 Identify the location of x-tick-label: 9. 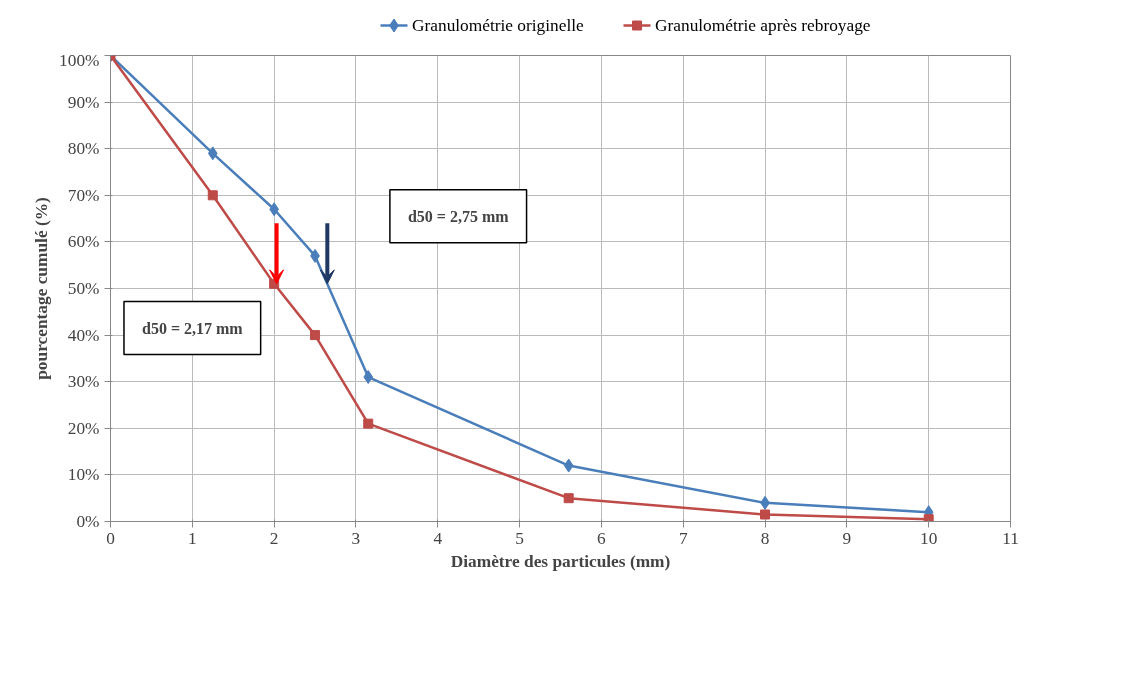
(847, 538).